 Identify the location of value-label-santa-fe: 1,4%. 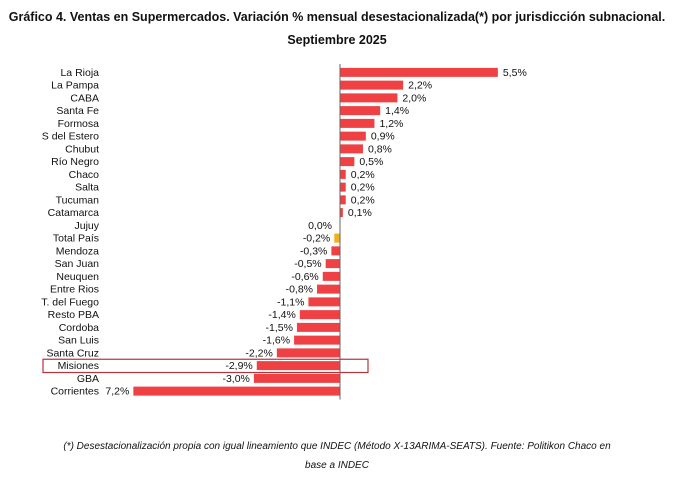
(397, 111).